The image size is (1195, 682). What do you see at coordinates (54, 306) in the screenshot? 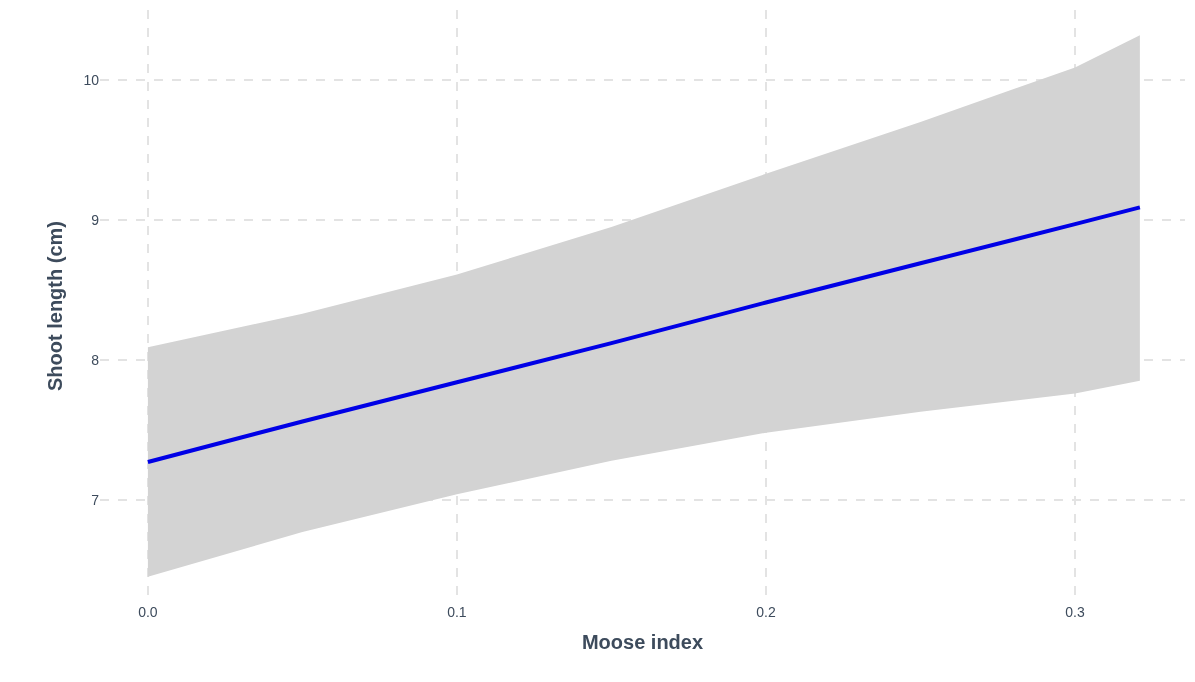
I see `y-axis-title: Shoot length (cm)` at bounding box center [54, 306].